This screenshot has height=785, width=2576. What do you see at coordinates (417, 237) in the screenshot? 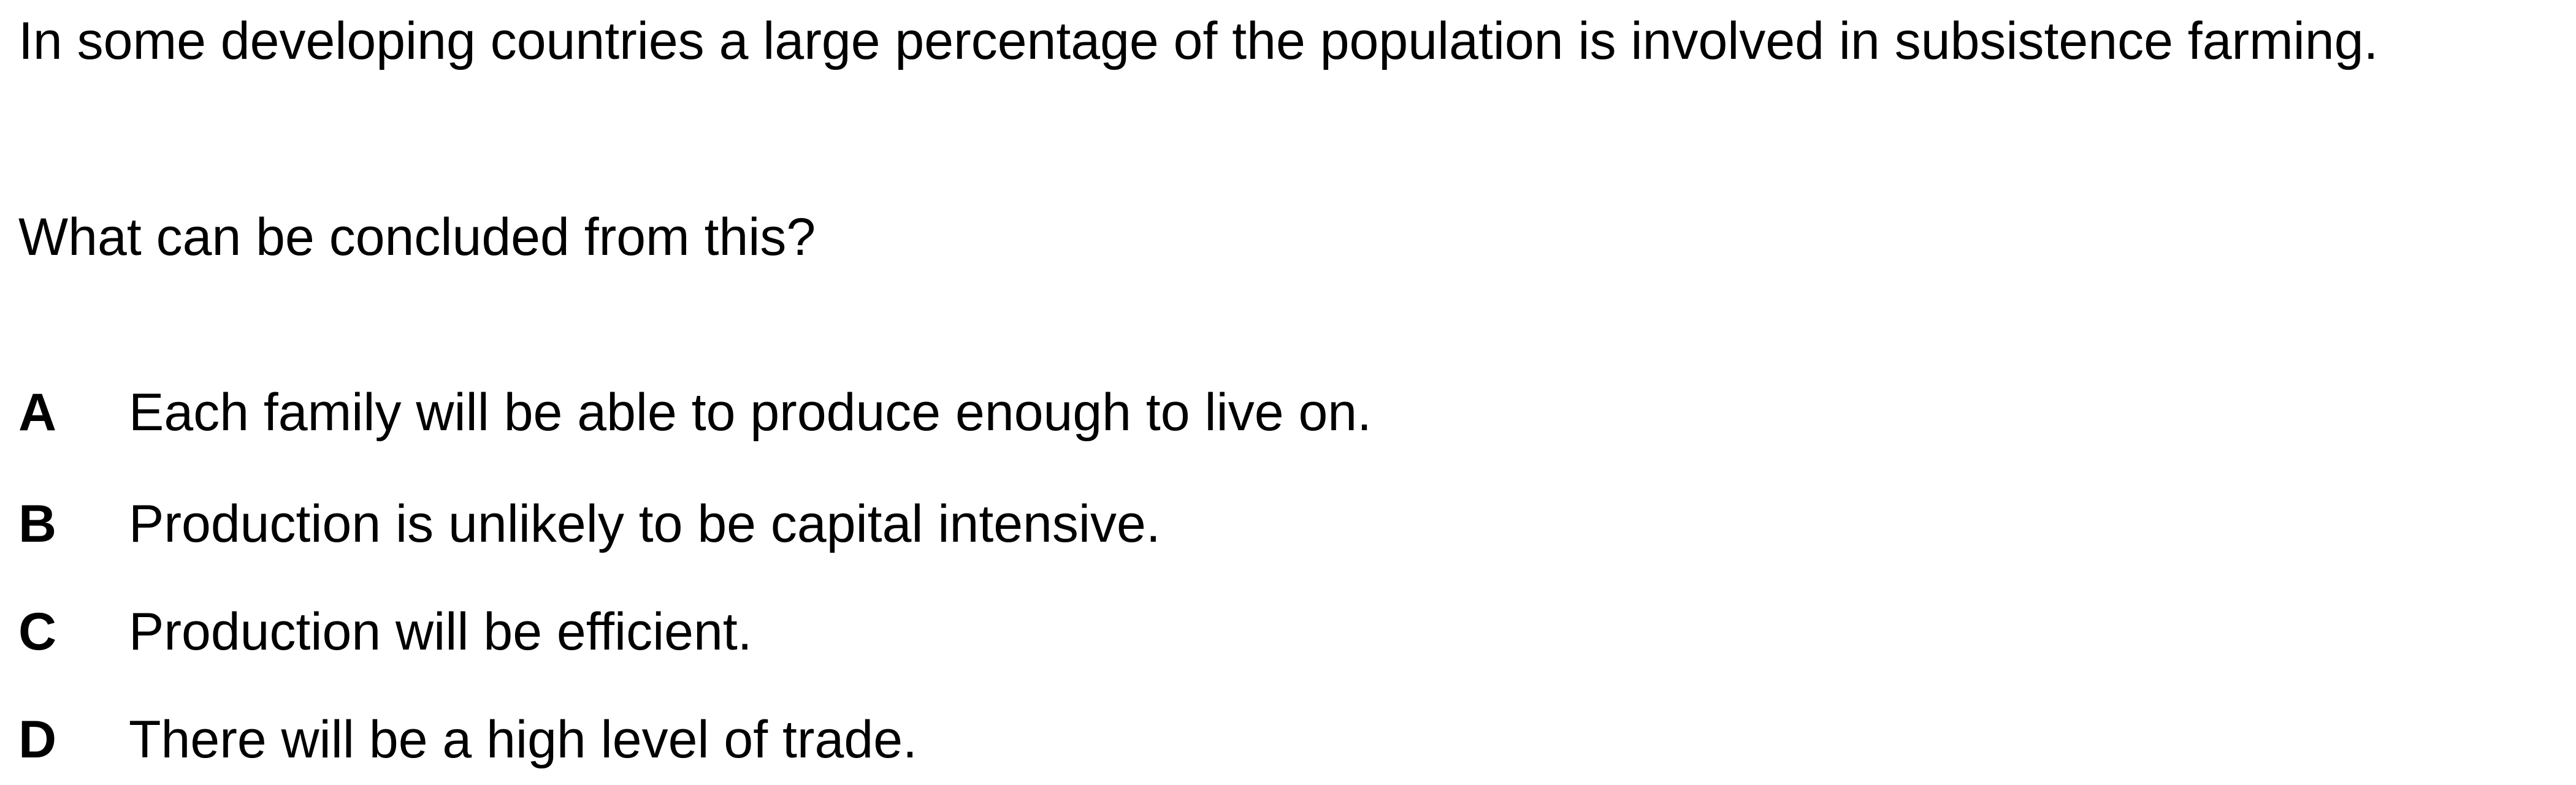
I see `question-prompt: What can be concluded from this?` at bounding box center [417, 237].